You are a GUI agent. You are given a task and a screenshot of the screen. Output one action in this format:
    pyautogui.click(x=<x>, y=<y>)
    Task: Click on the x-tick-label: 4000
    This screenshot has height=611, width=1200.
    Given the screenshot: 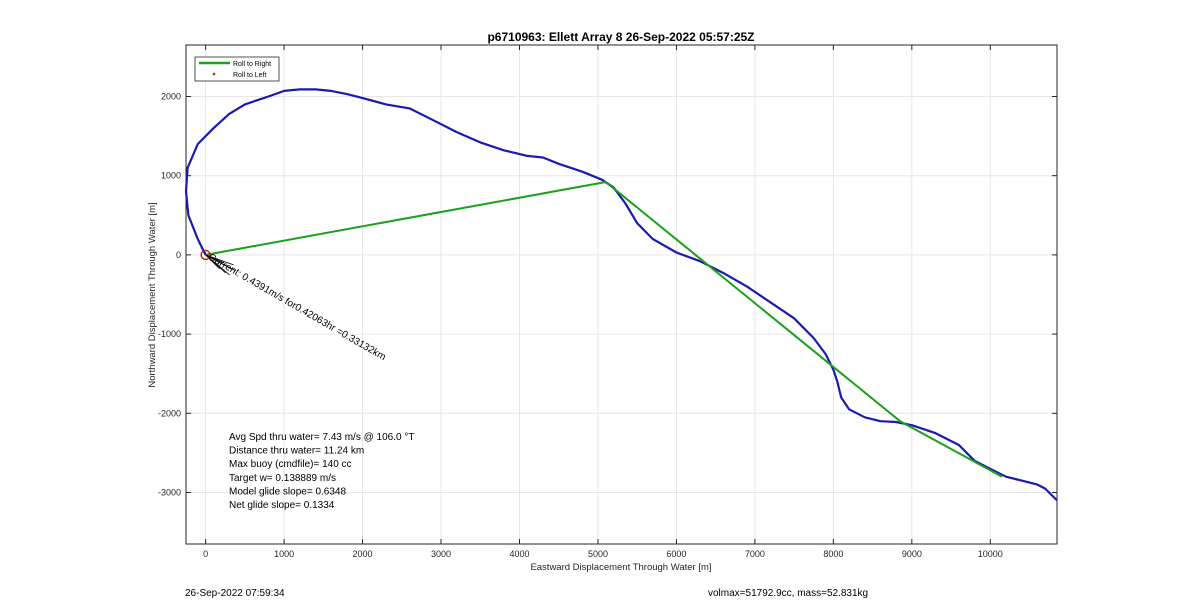 What is the action you would take?
    pyautogui.click(x=519, y=554)
    